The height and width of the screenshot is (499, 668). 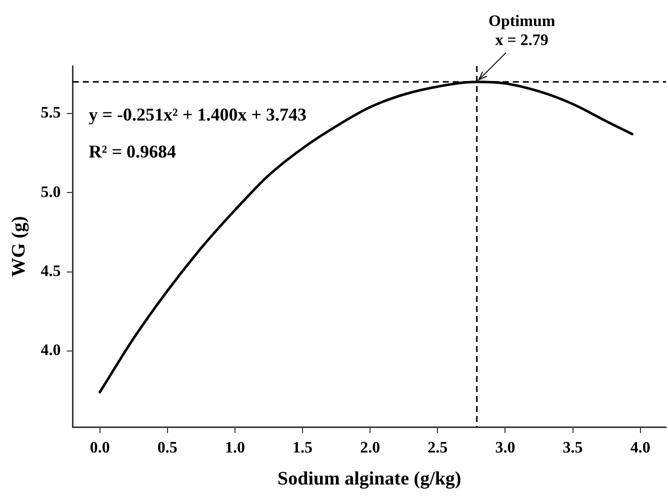 I want to click on x-tick-label: 2.0, so click(x=370, y=448).